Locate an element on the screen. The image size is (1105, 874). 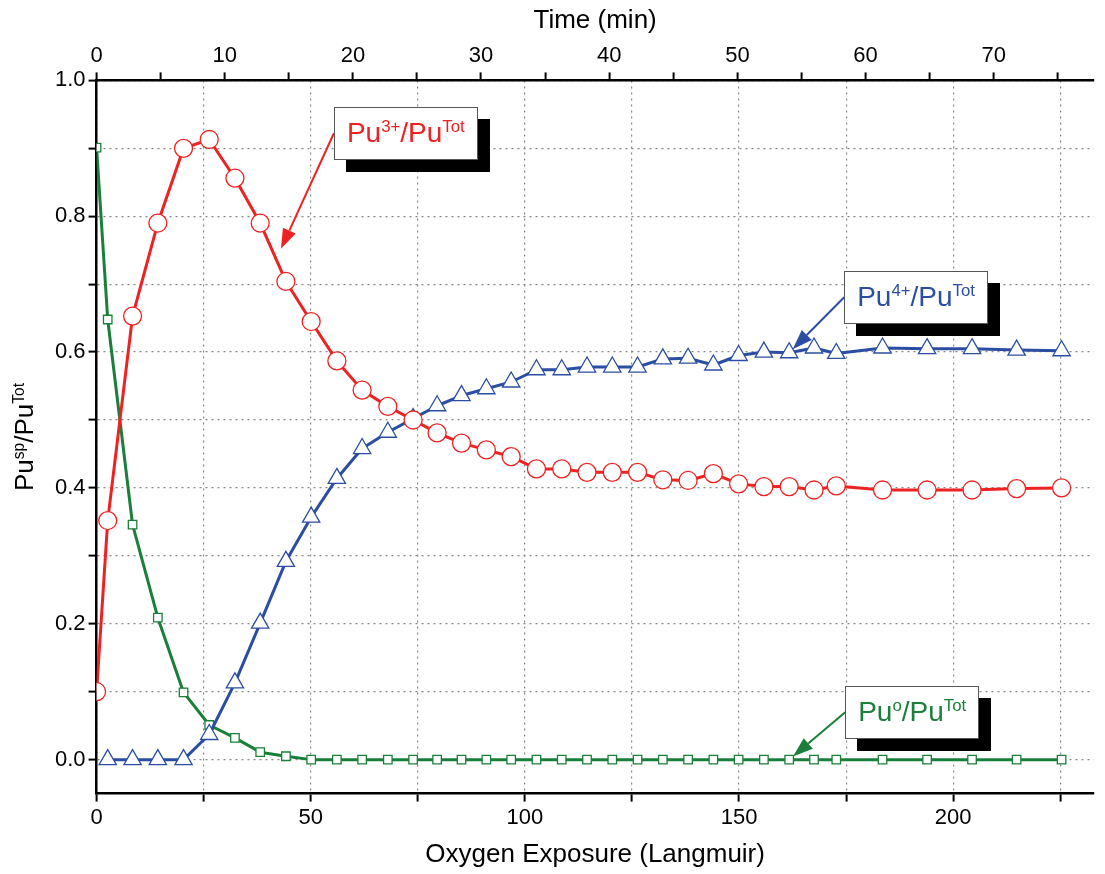
x-tick-label: 150 is located at coordinates (739, 816).